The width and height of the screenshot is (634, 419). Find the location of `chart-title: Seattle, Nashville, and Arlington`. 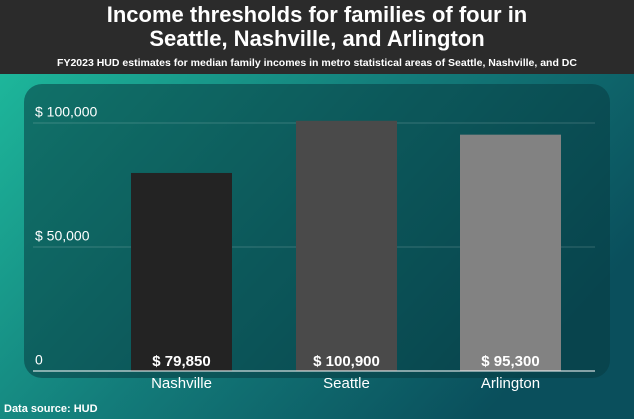

chart-title: Seattle, Nashville, and Arlington is located at coordinates (316, 38).